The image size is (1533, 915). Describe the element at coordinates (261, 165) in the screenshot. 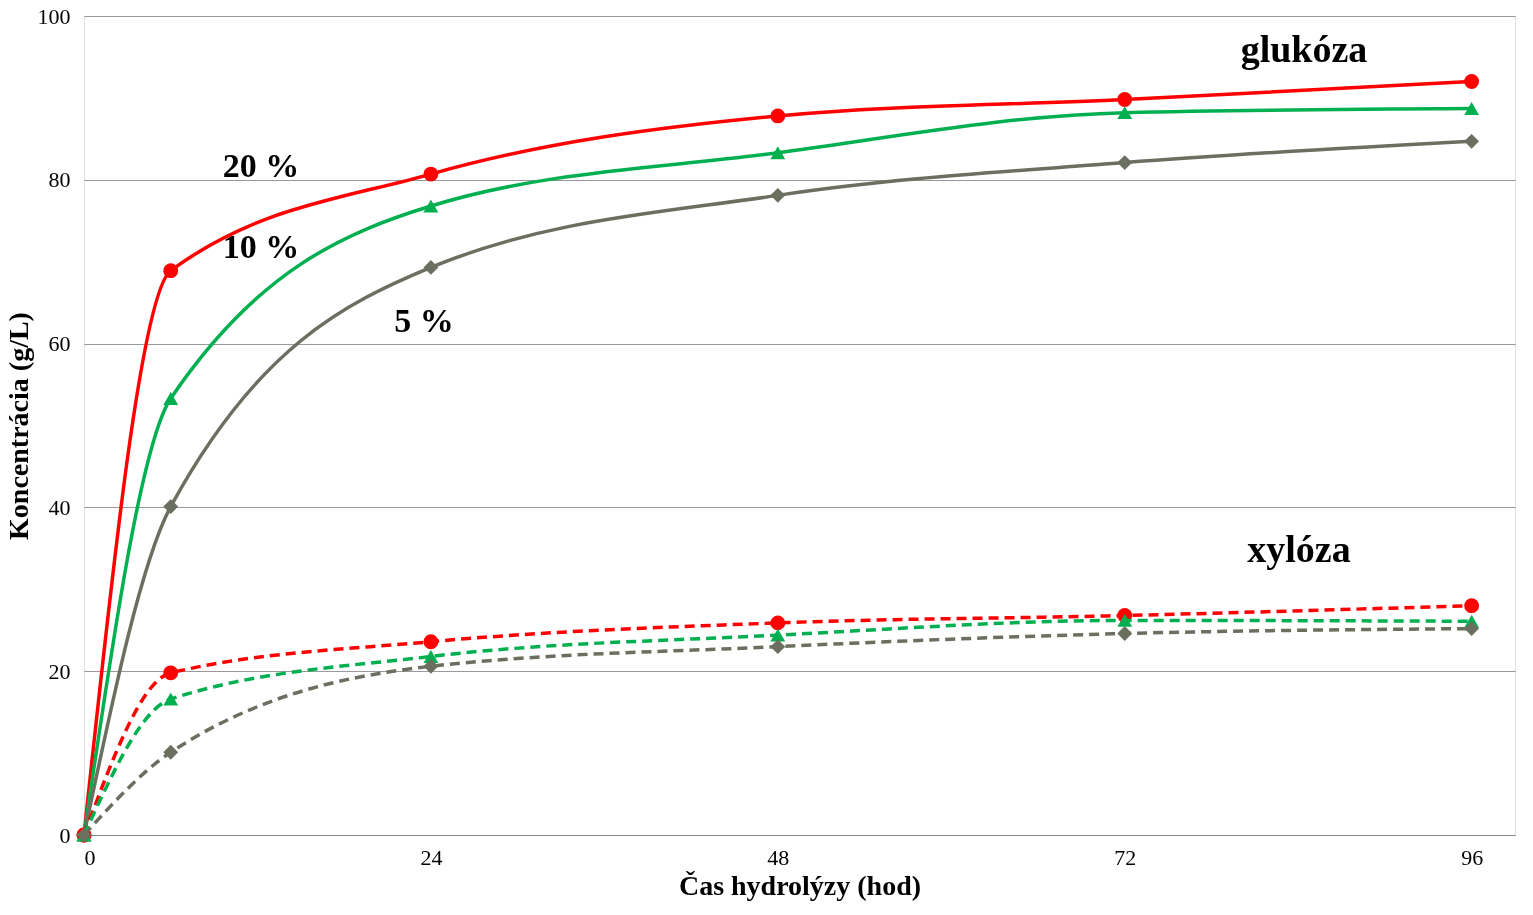

I see `series-label: 20 %` at that location.